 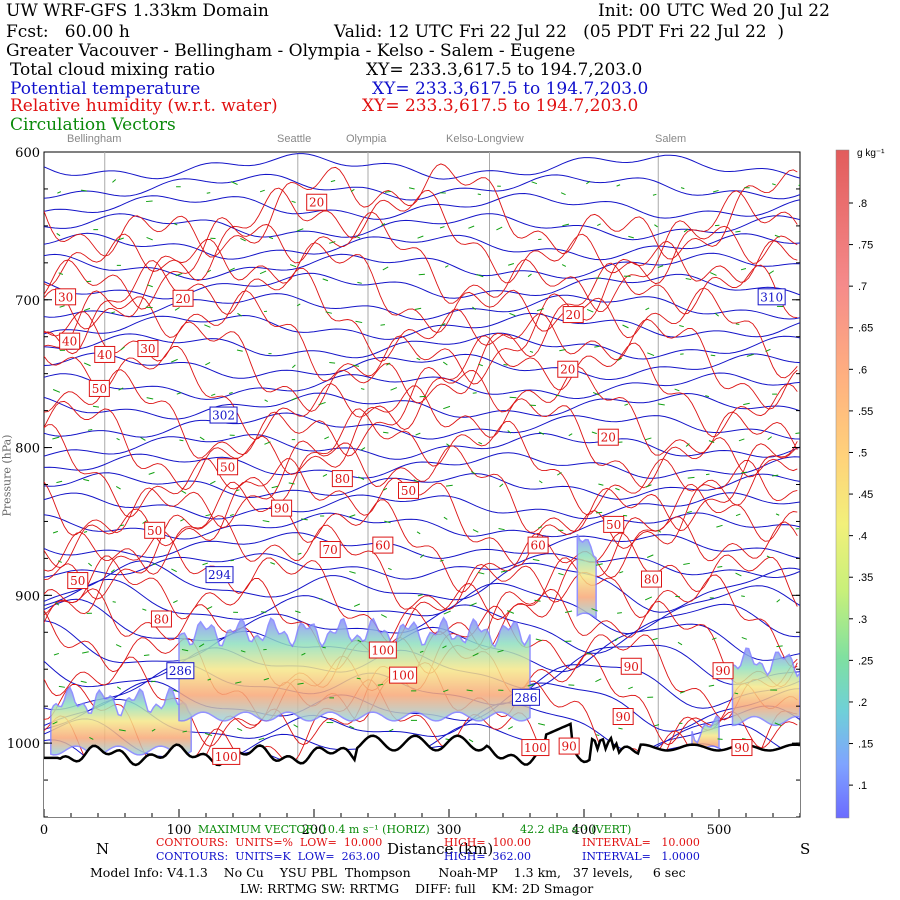 What do you see at coordinates (219, 575) in the screenshot?
I see `theta-contour-label-box` at bounding box center [219, 575].